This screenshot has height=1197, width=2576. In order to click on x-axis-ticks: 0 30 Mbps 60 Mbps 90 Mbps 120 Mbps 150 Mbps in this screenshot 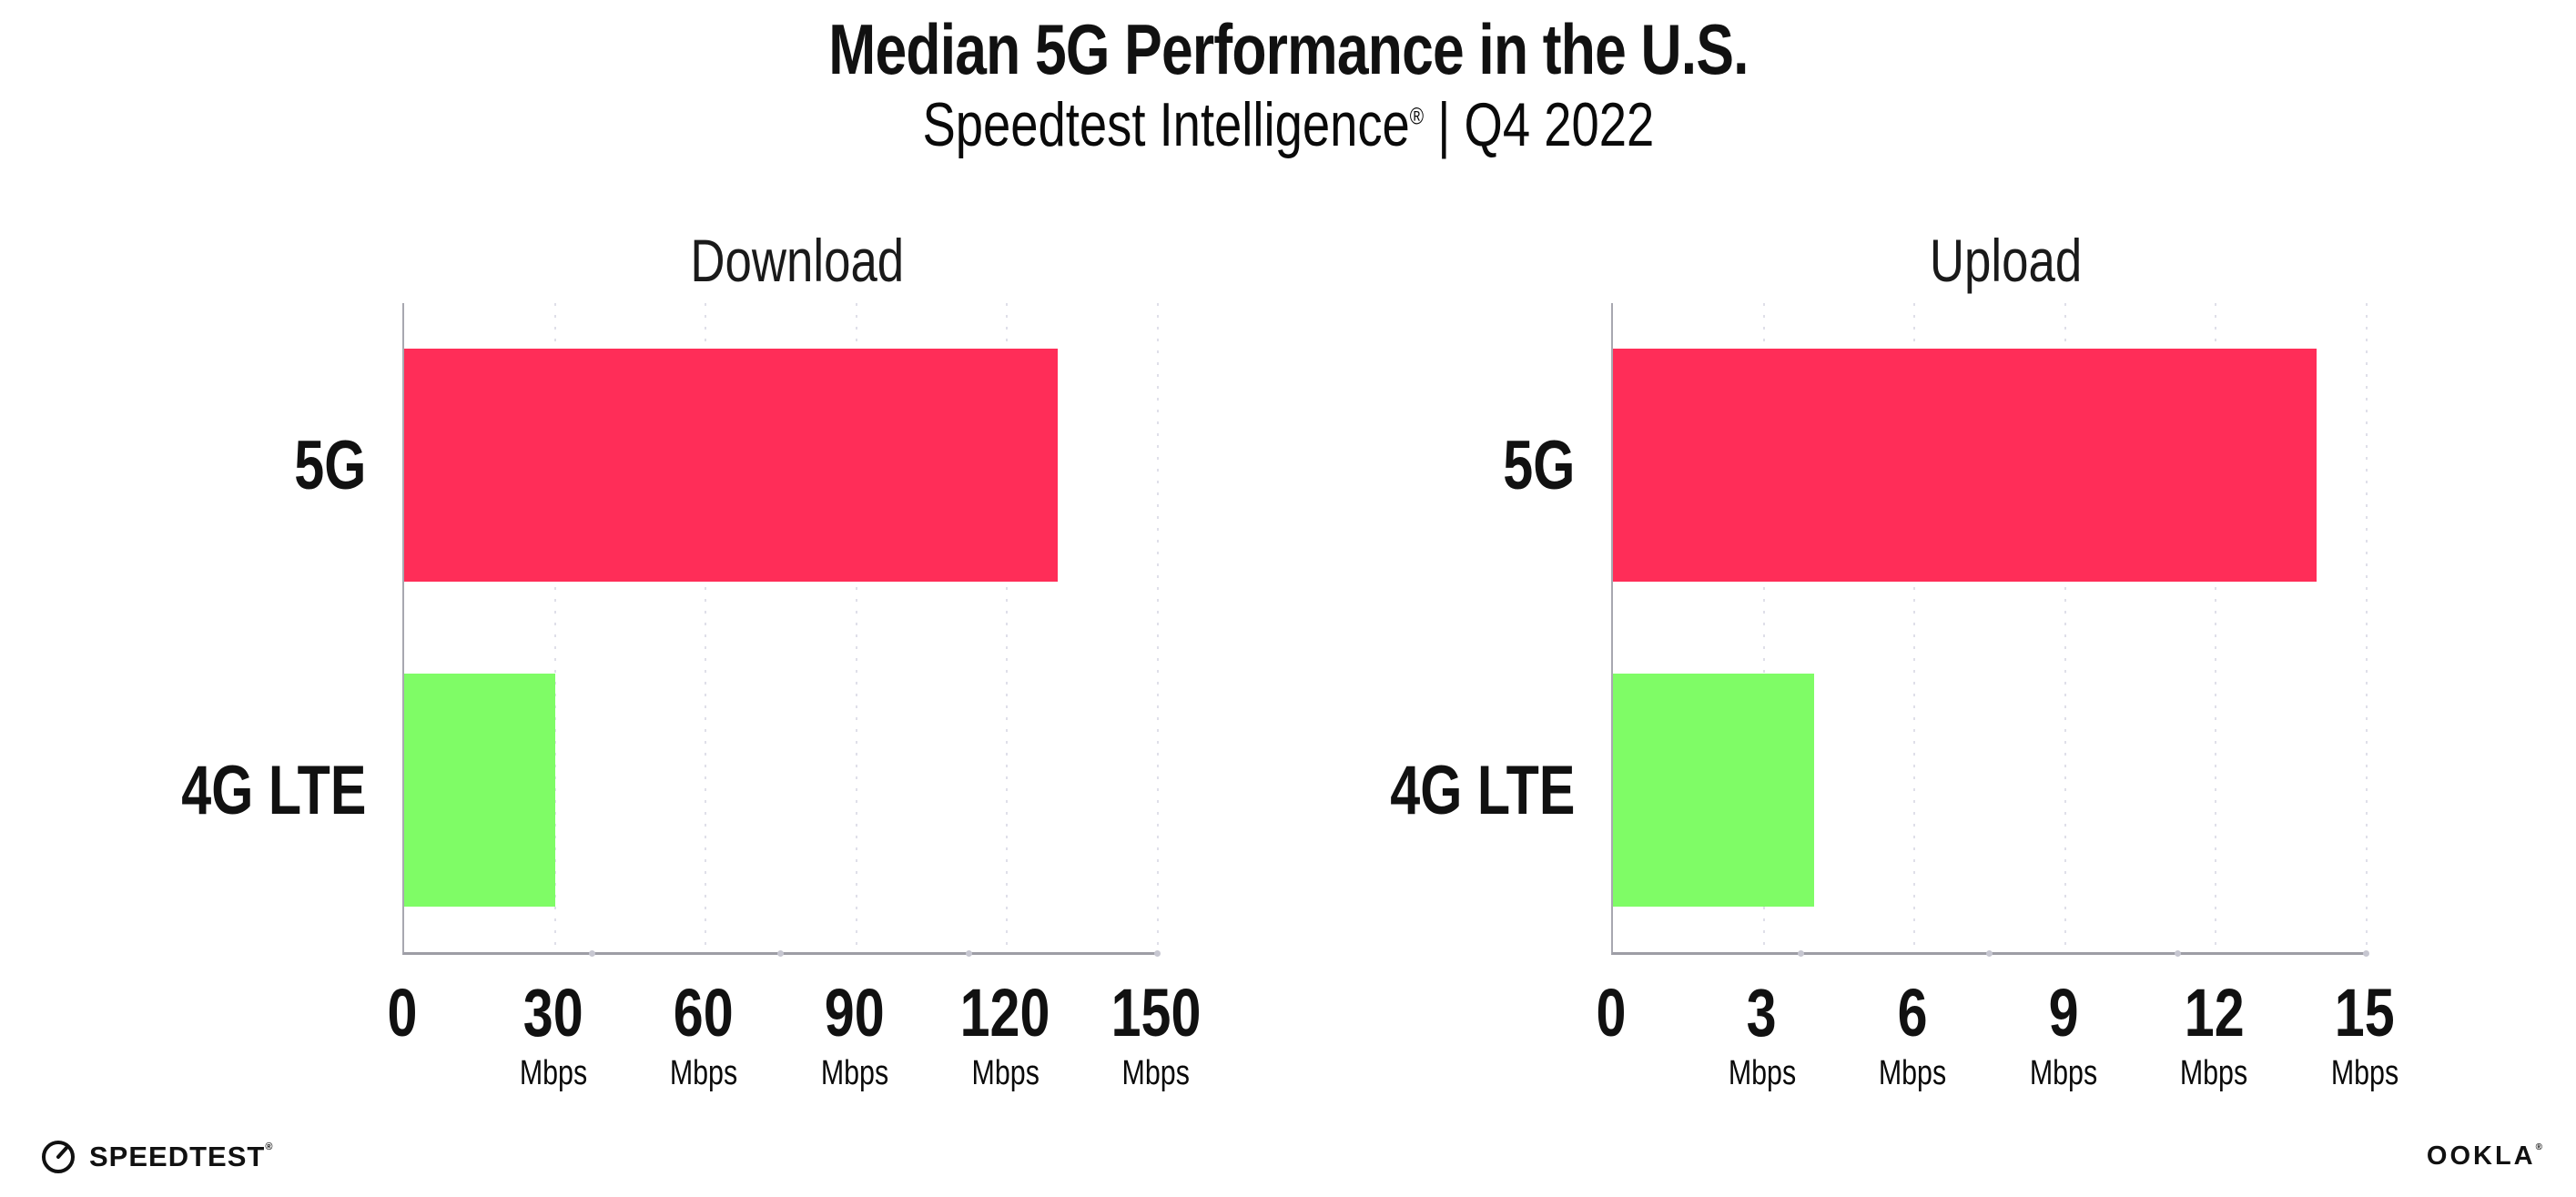, I will do `click(795, 1025)`.